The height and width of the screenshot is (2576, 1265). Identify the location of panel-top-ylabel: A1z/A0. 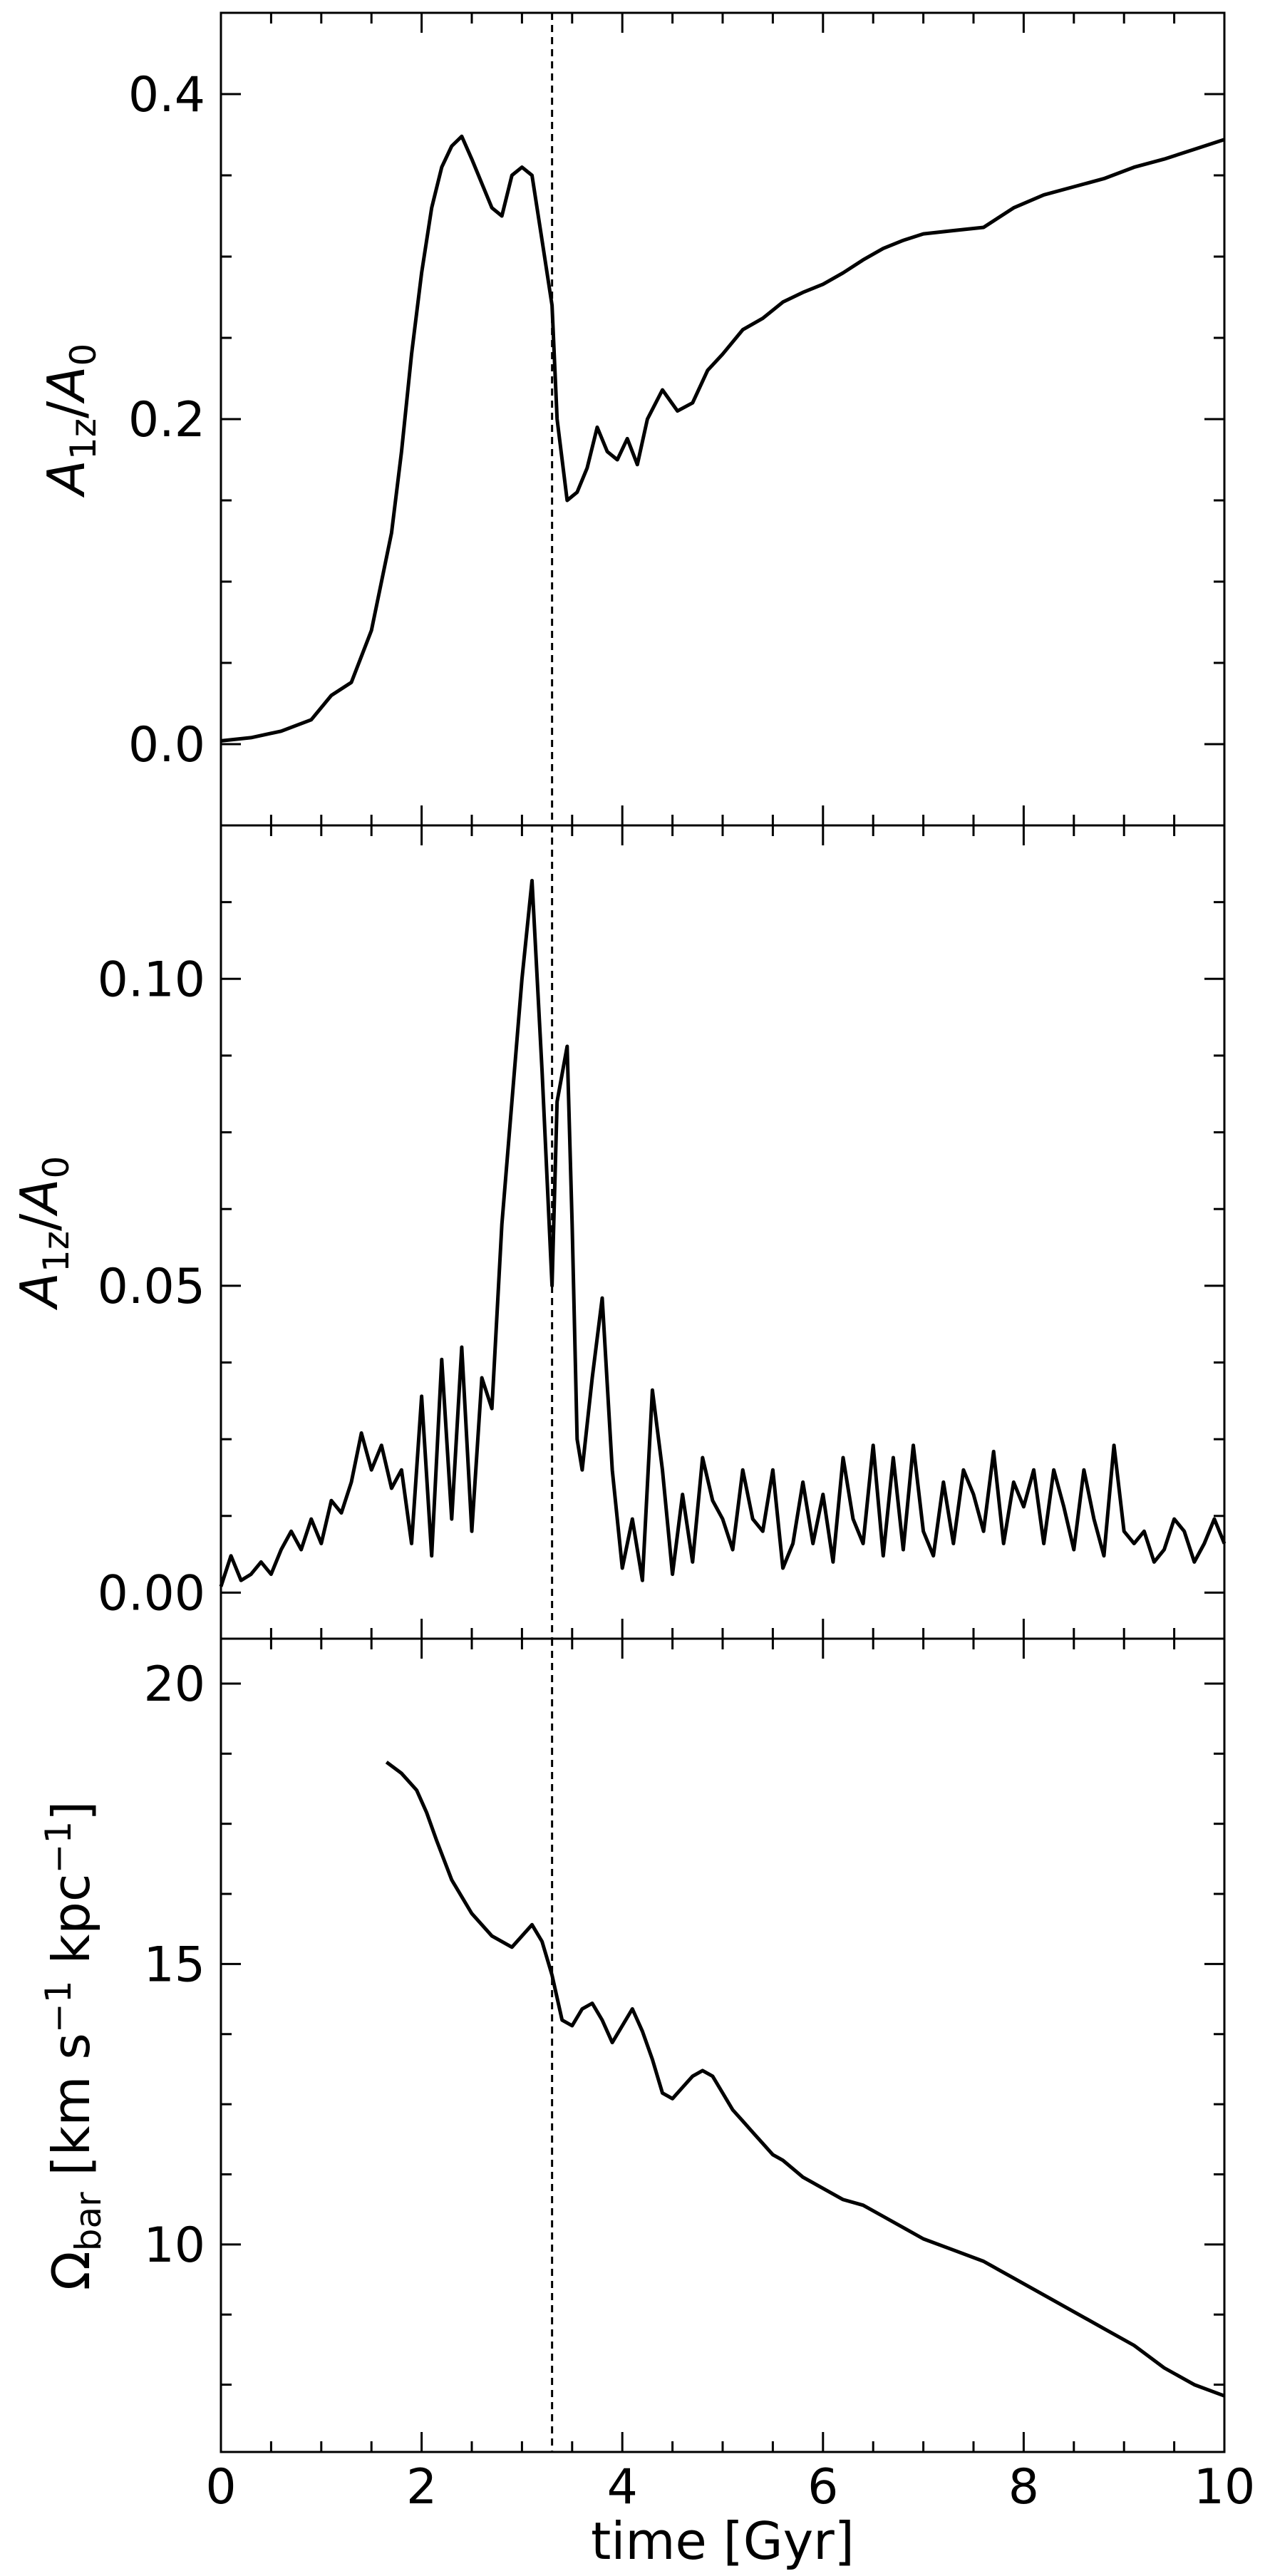
(70, 421).